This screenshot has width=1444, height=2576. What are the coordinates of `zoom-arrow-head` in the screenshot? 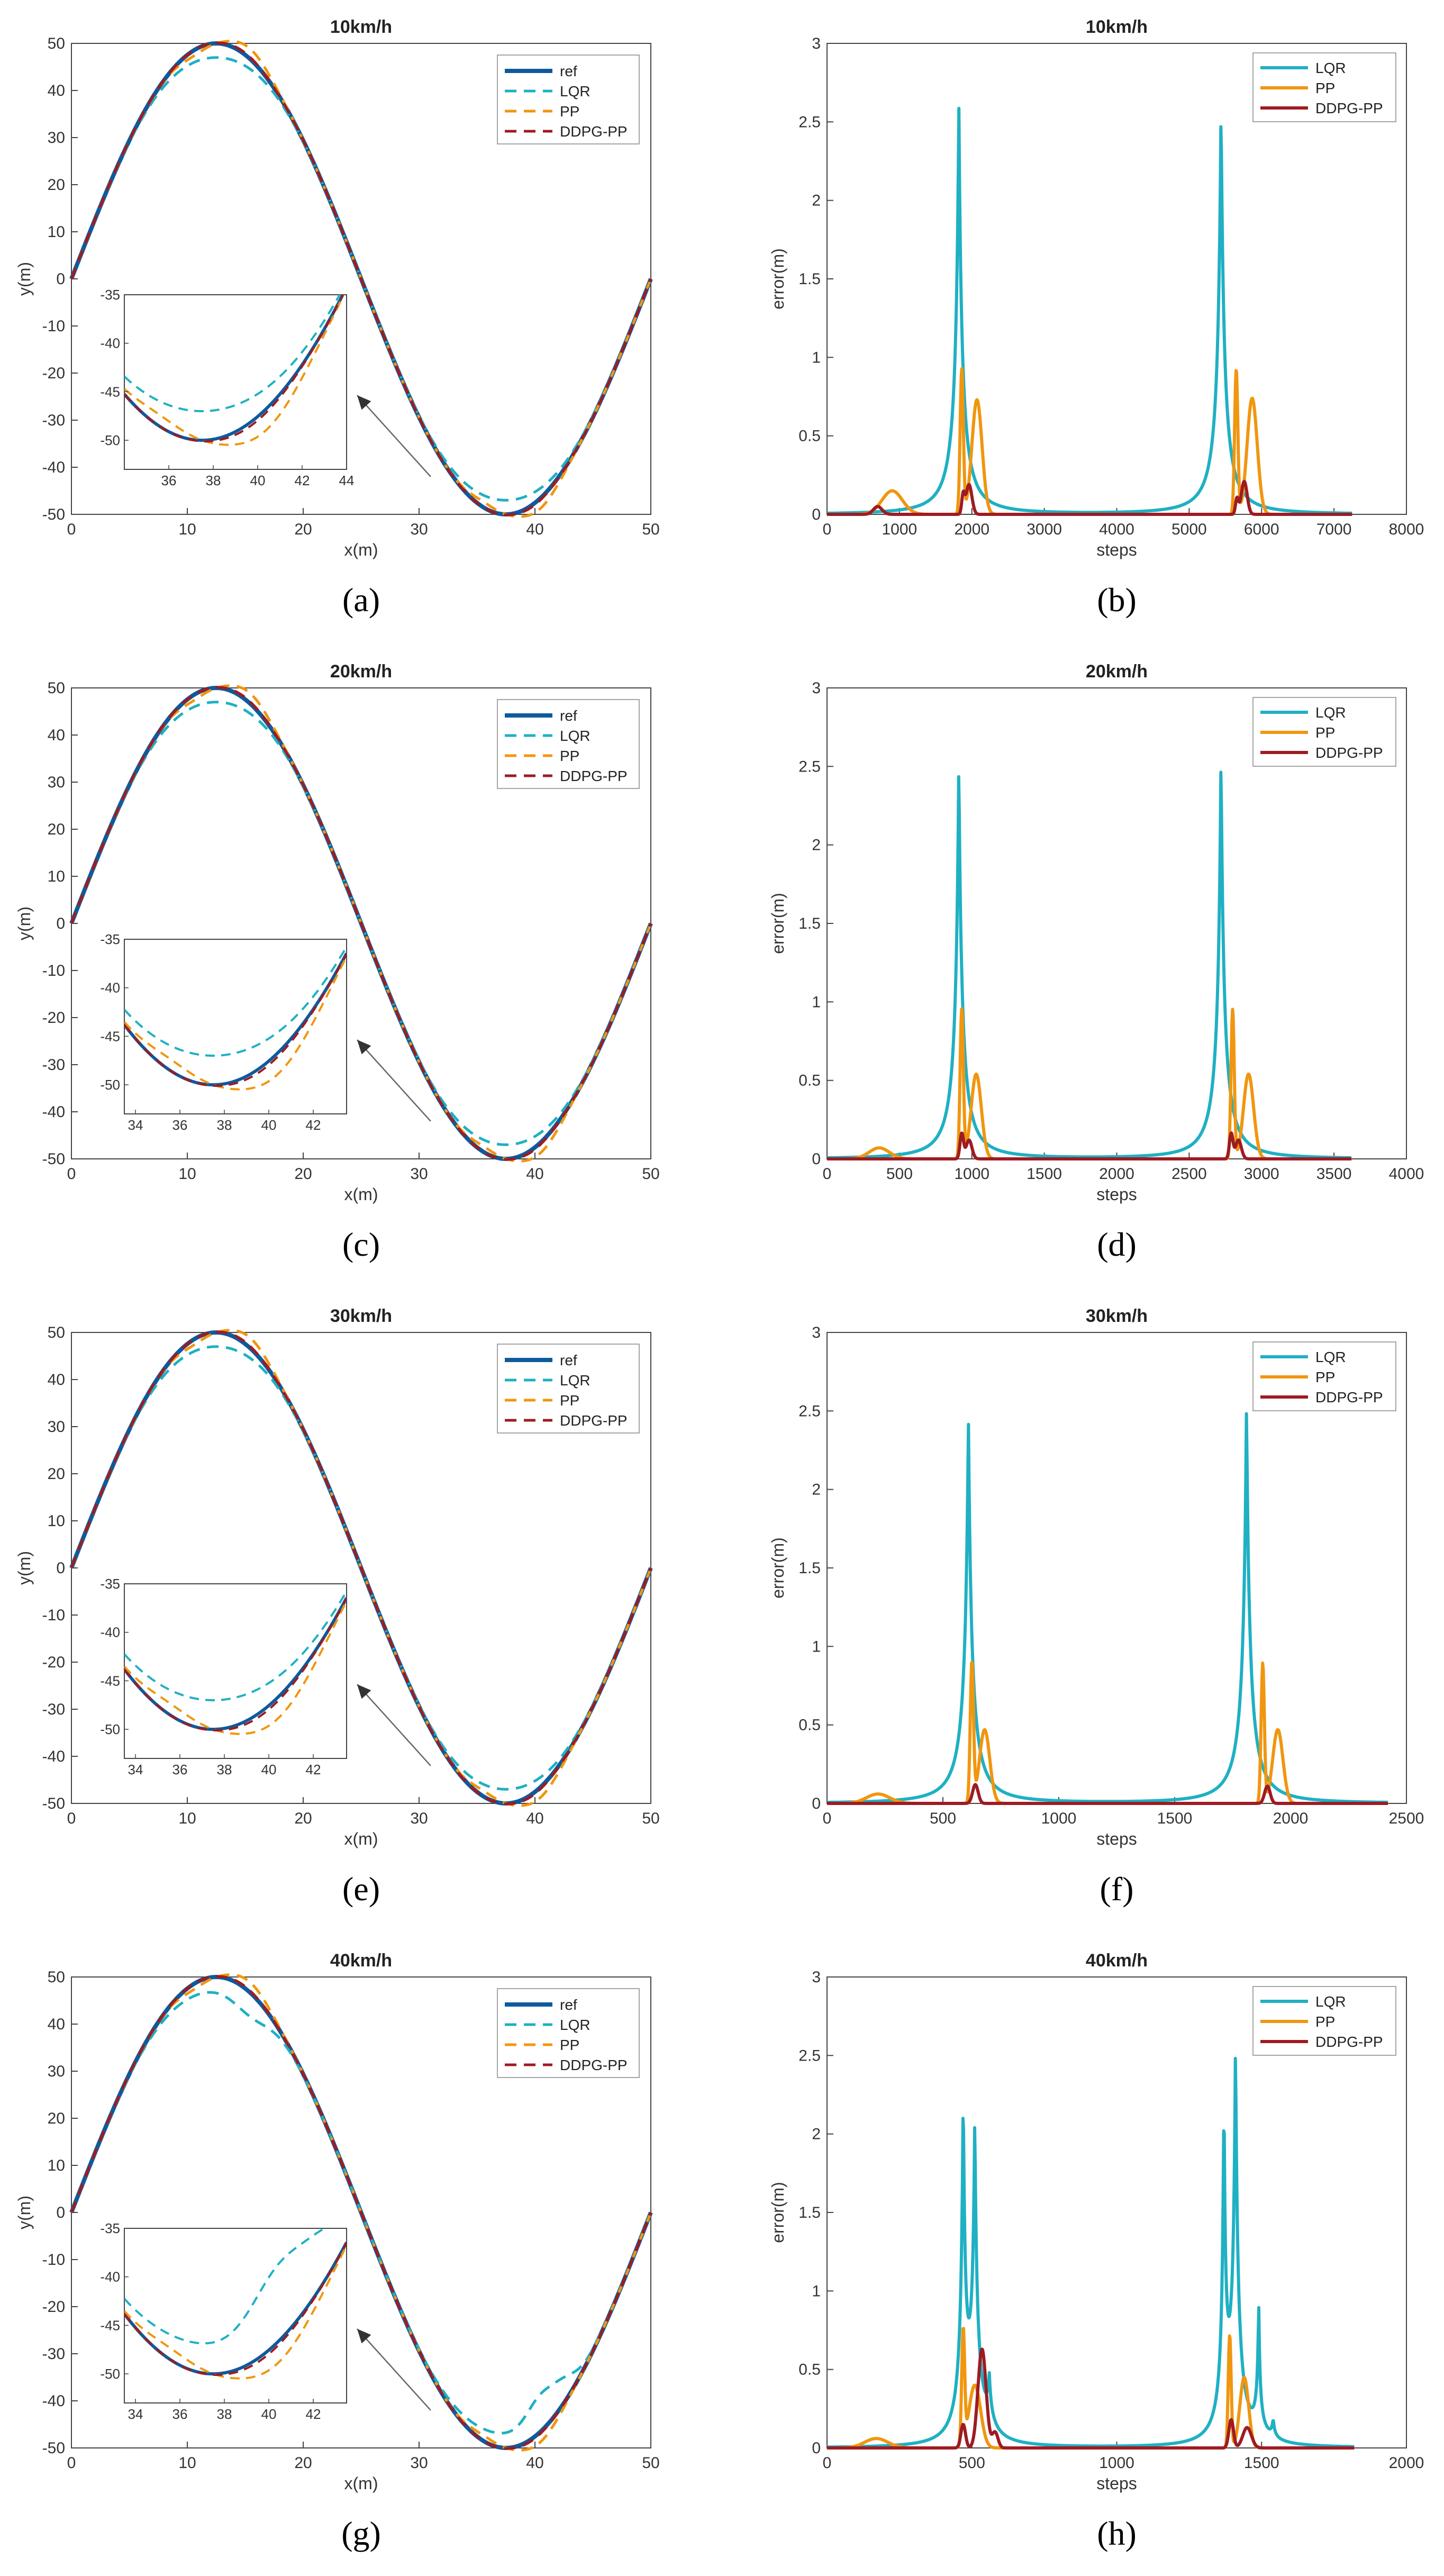 It's located at (364, 1047).